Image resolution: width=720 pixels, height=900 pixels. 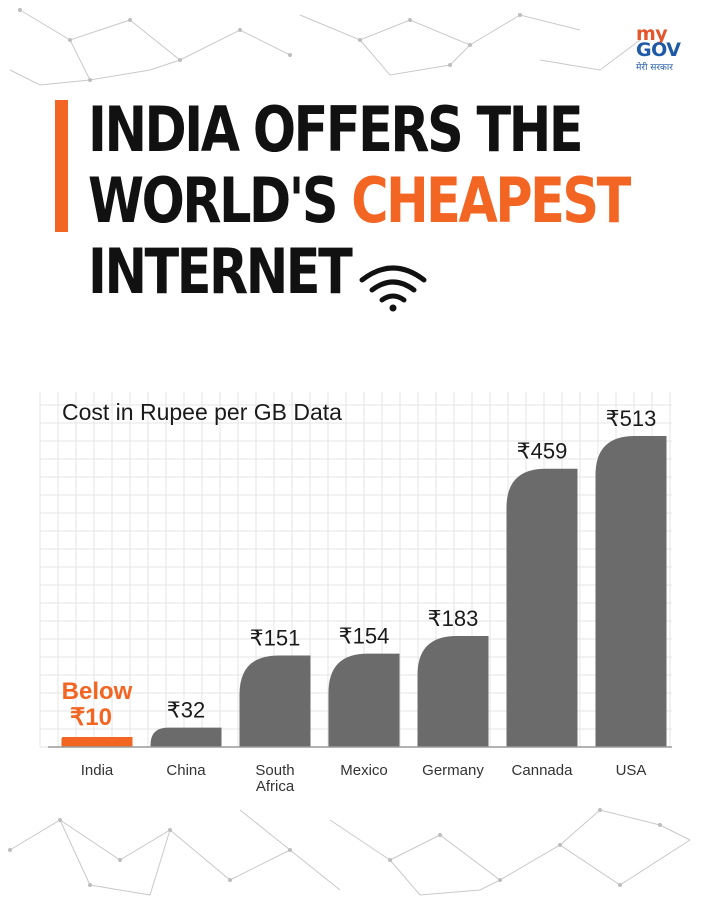 What do you see at coordinates (336, 129) in the screenshot?
I see `headline-line-1: INDIA OFFERS THE` at bounding box center [336, 129].